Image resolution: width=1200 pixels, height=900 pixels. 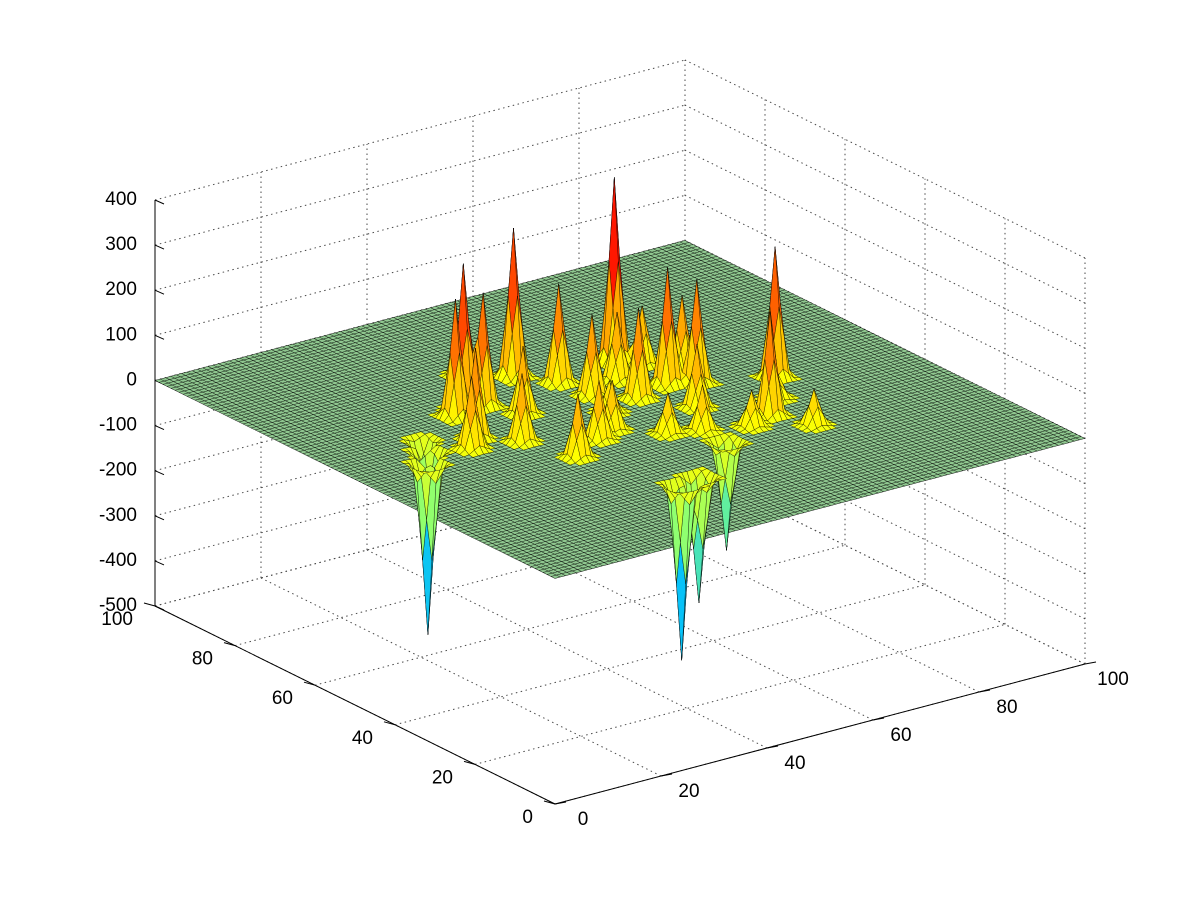 What do you see at coordinates (282, 698) in the screenshot?
I see `y-tick-label: 60` at bounding box center [282, 698].